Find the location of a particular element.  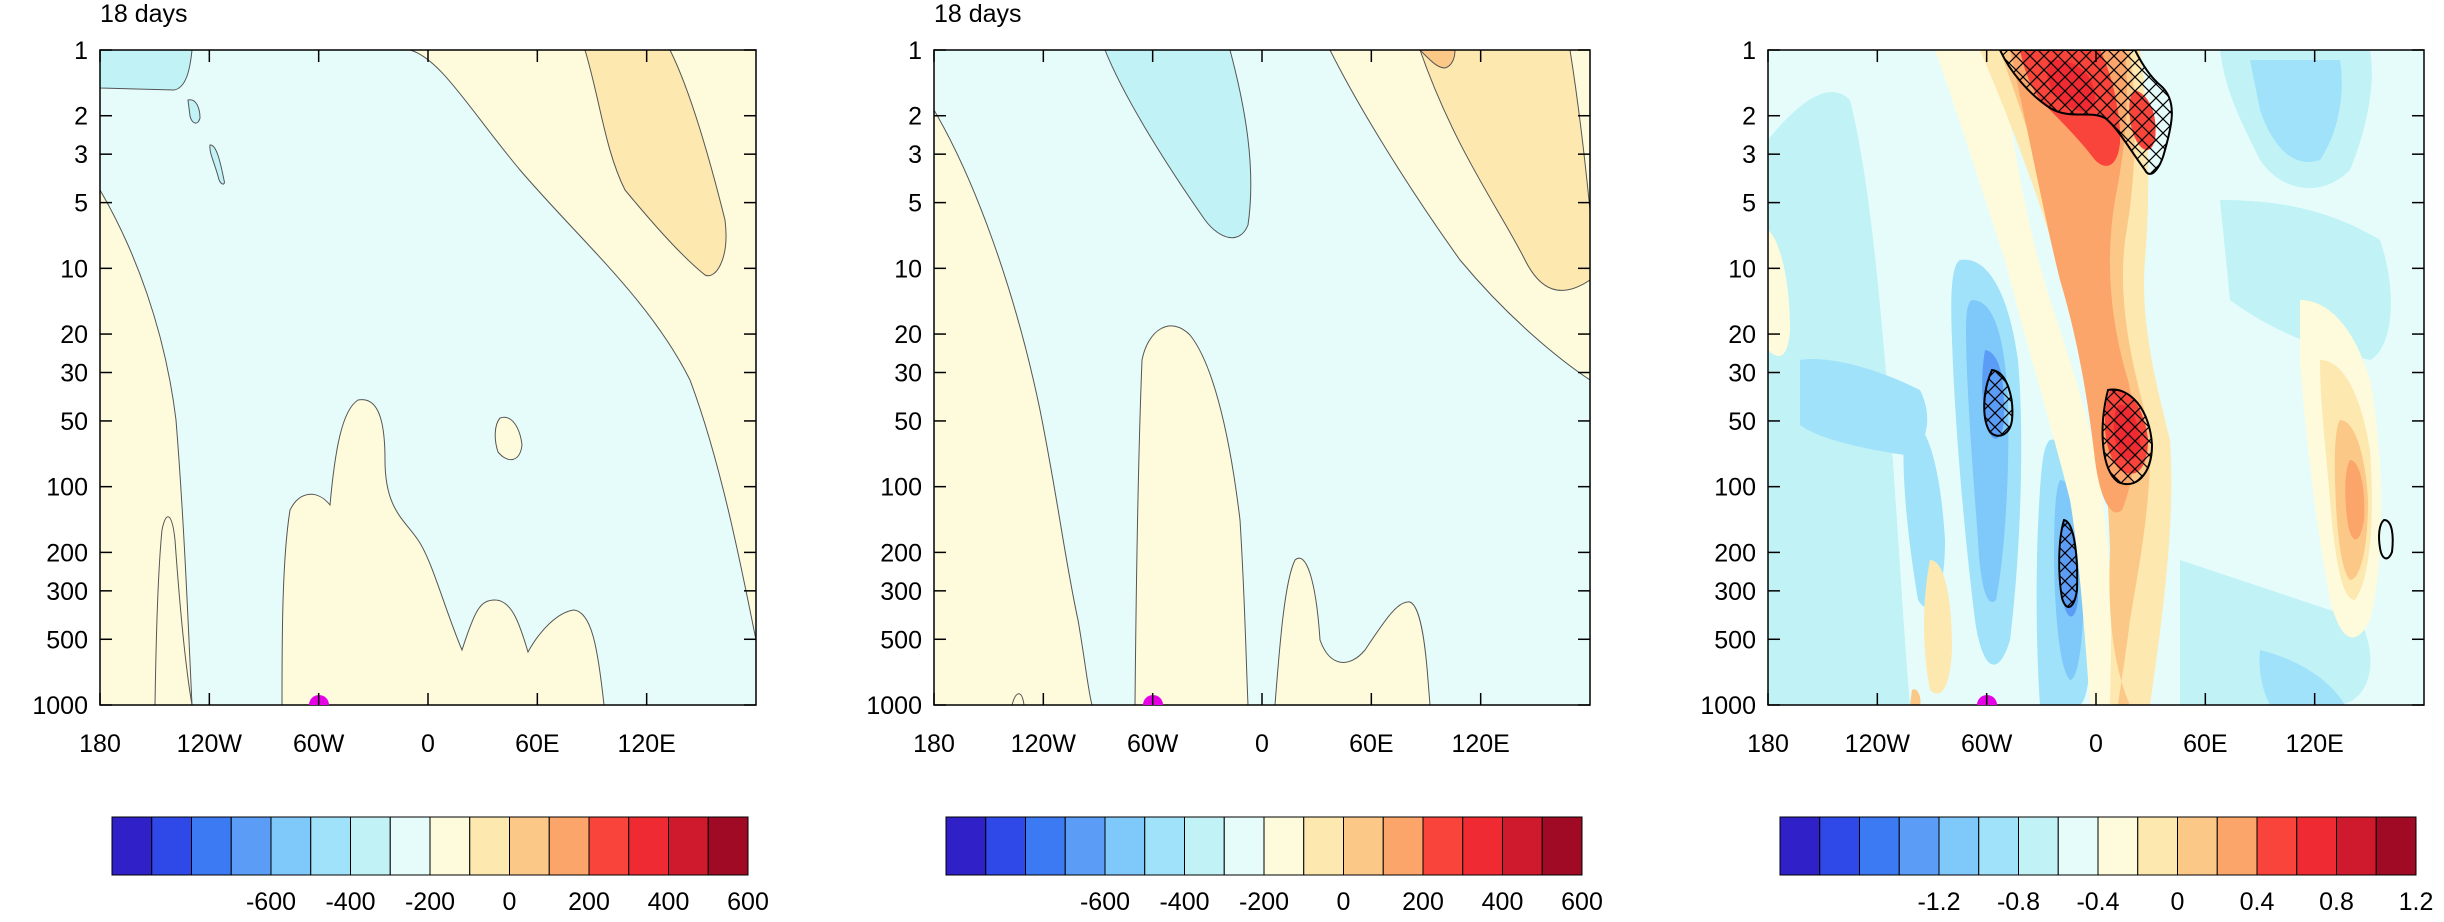

y-tick-label: 300 is located at coordinates (901, 592).